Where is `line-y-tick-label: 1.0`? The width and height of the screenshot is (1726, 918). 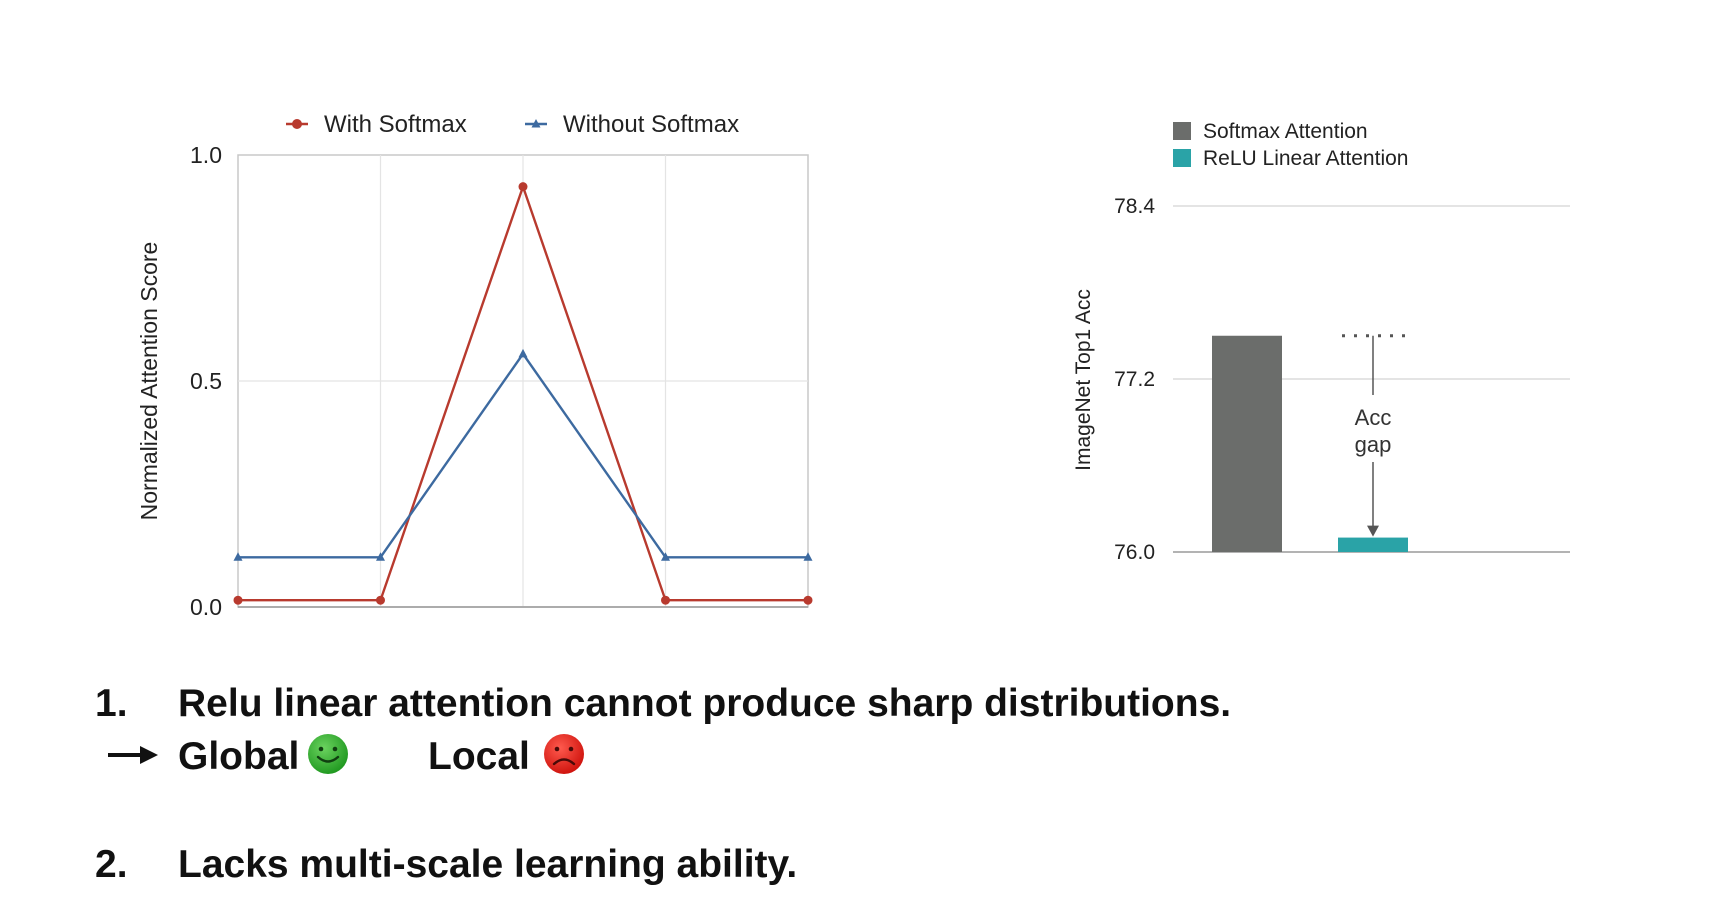 line-y-tick-label: 1.0 is located at coordinates (206, 155).